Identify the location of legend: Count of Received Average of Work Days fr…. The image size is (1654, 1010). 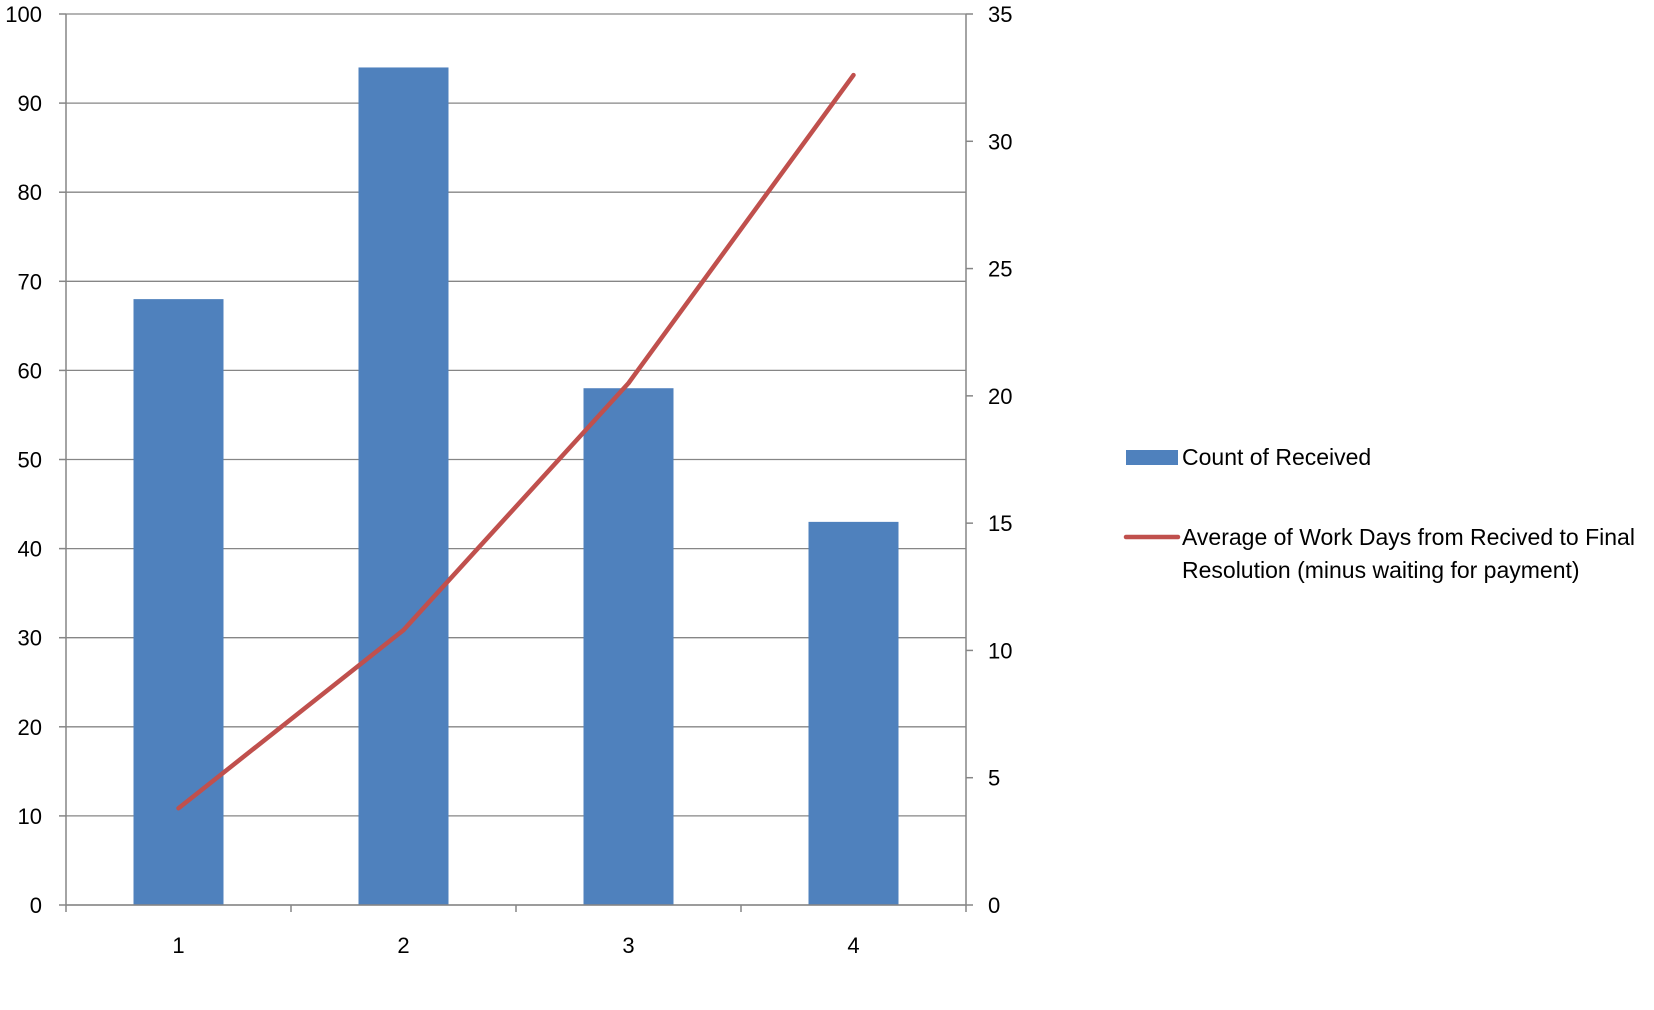
(1379, 513).